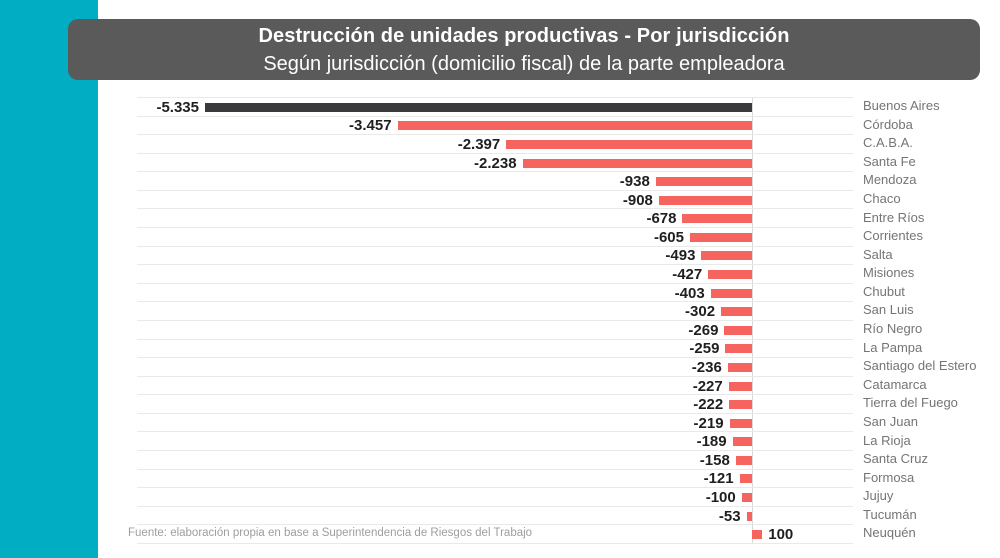  What do you see at coordinates (495, 219) in the screenshot?
I see `bar-row: -678` at bounding box center [495, 219].